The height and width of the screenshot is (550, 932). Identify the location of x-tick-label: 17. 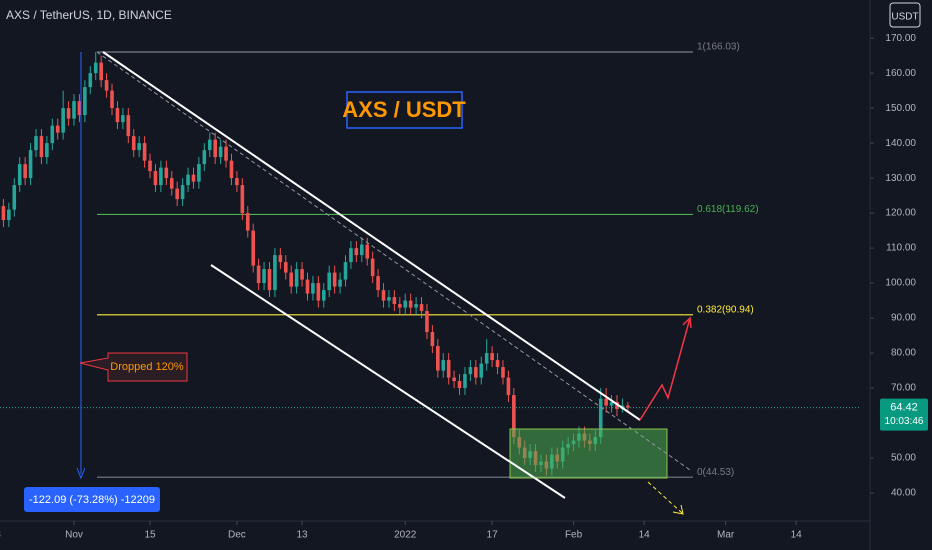
(493, 535).